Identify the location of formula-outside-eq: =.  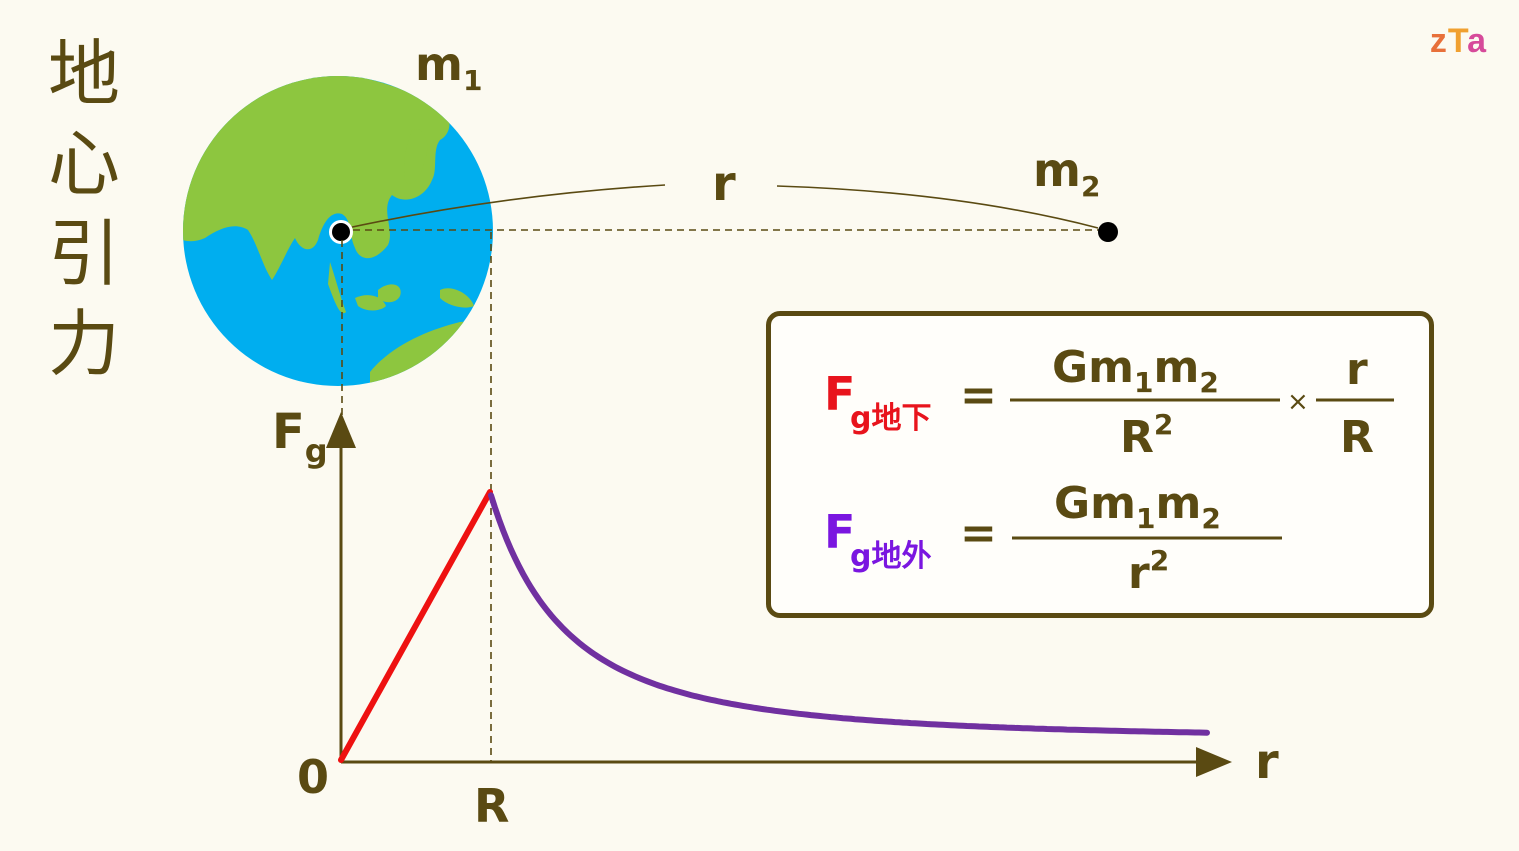
(978, 533).